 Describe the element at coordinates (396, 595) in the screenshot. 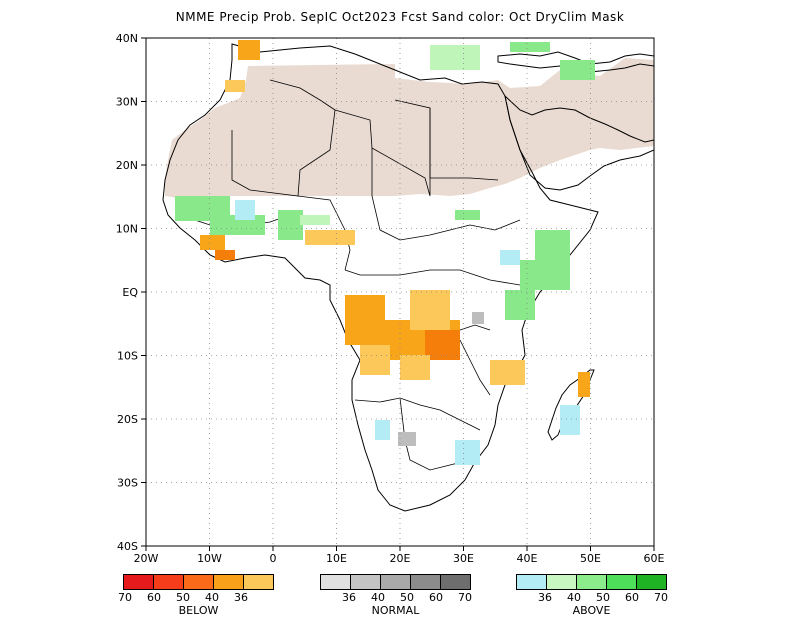

I see `normal-legend: 36 40 50 60 70 NORMAL` at that location.